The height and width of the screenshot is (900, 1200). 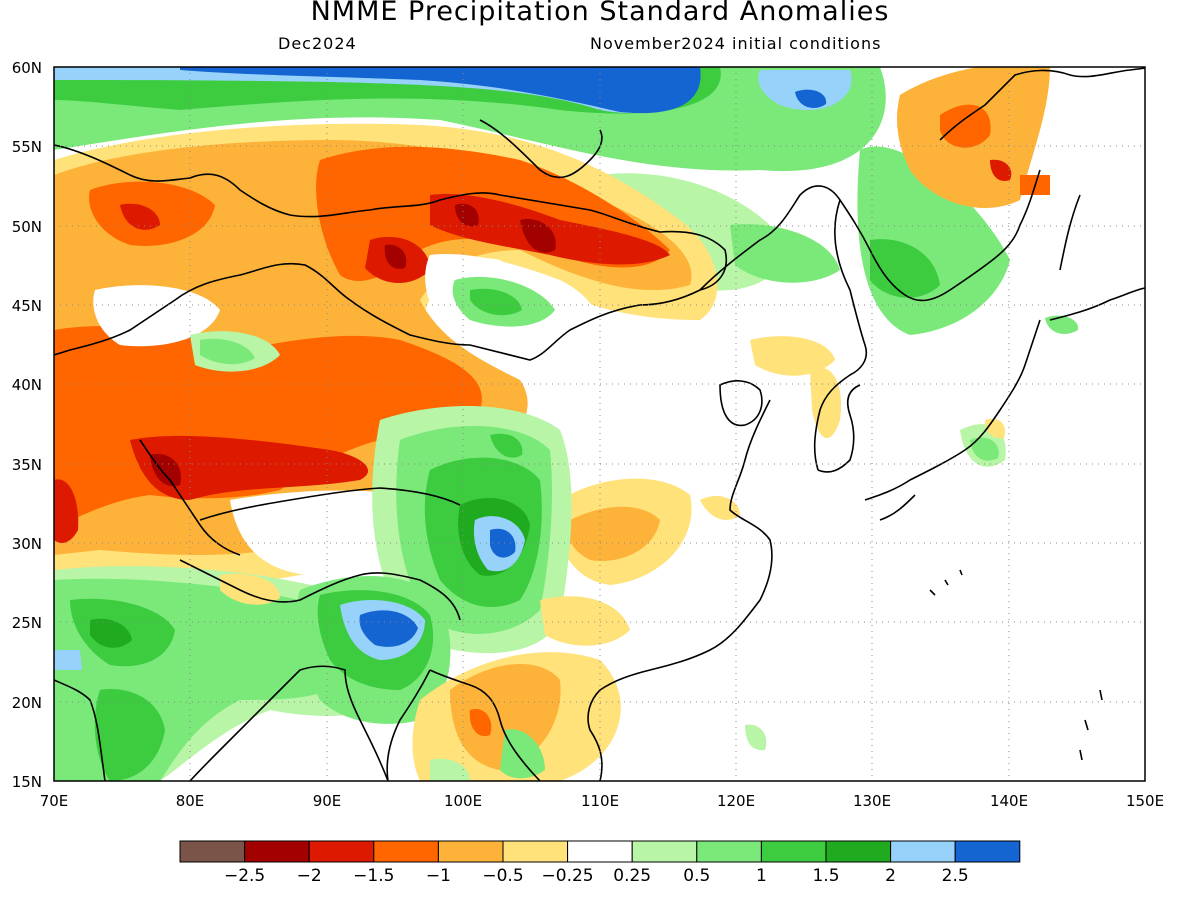 What do you see at coordinates (317, 43) in the screenshot?
I see `forecast-month: Dec2024` at bounding box center [317, 43].